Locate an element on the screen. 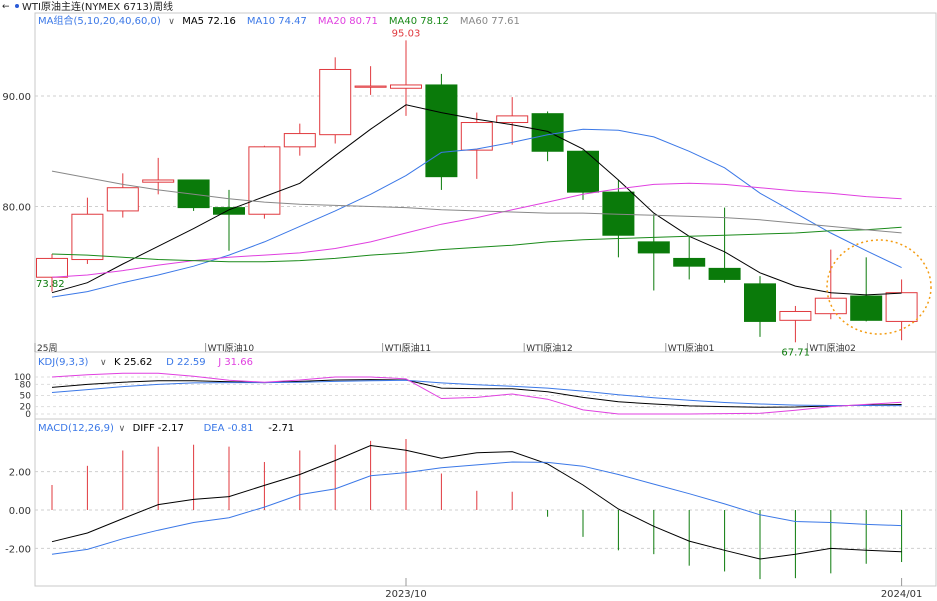 The image size is (937, 601). kdj-legend-item: J 31.66 is located at coordinates (235, 362).